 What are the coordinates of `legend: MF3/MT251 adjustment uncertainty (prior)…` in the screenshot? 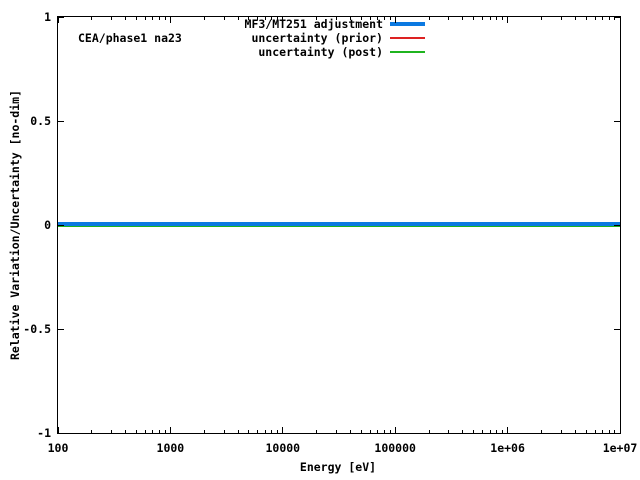 It's located at (241, 38).